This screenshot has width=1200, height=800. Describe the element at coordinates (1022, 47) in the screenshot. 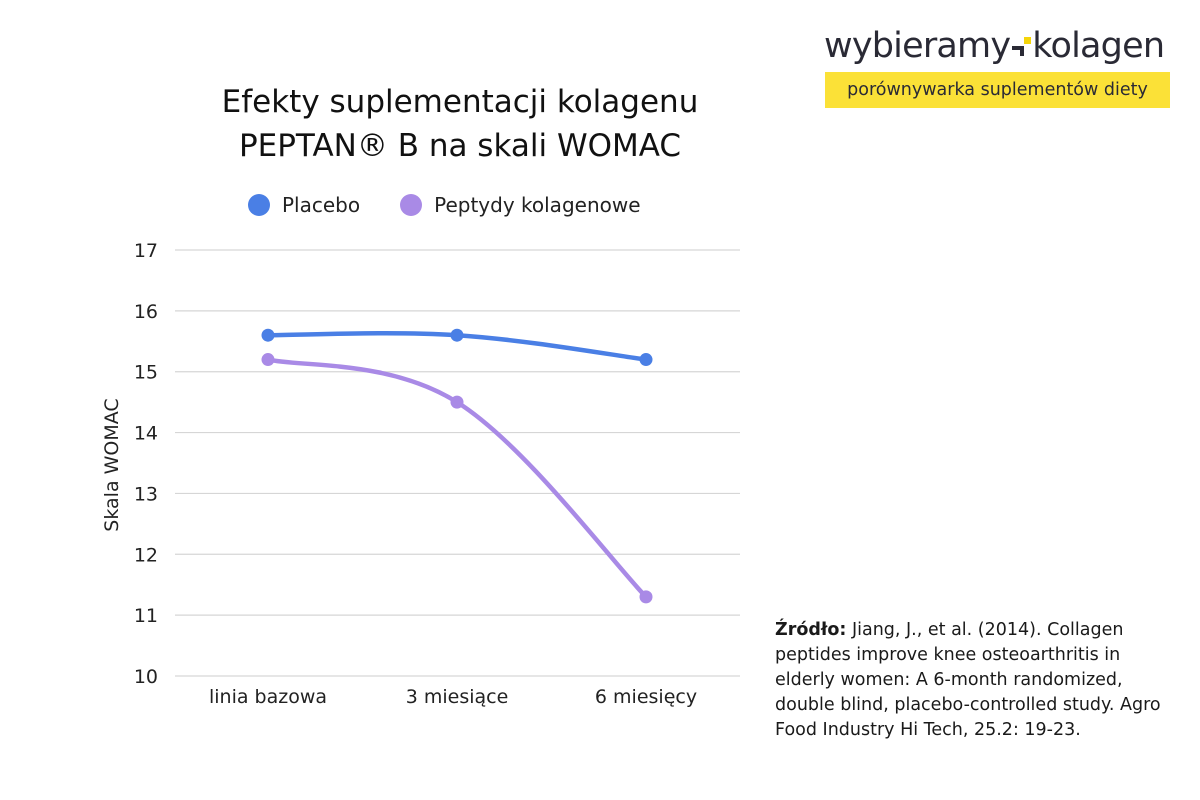

I see `logo-mark-icon` at that location.